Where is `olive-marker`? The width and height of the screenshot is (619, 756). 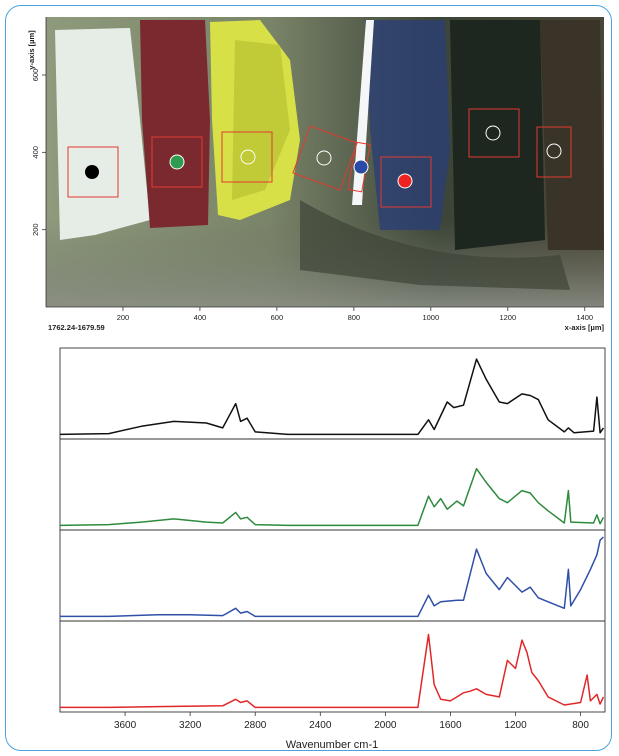 olive-marker is located at coordinates (248, 157).